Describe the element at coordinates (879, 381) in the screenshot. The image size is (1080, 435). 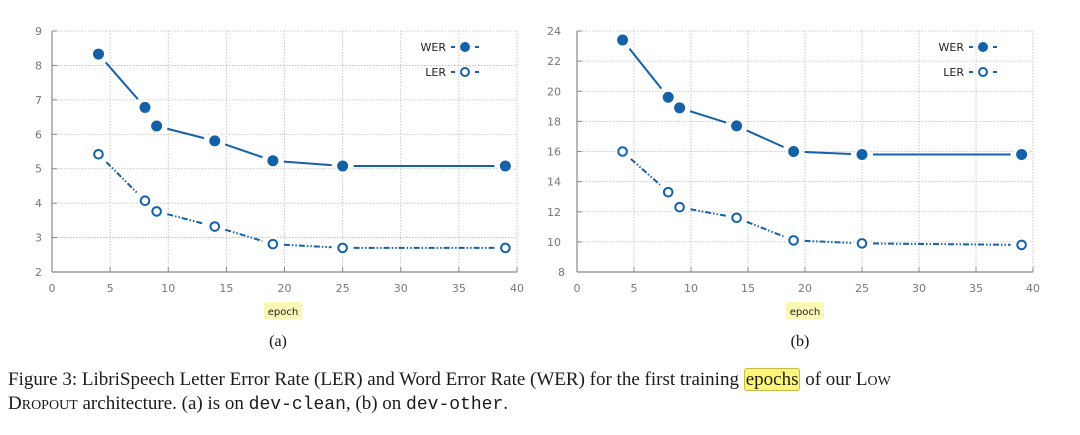
I see `caption-low-rest: OW` at that location.